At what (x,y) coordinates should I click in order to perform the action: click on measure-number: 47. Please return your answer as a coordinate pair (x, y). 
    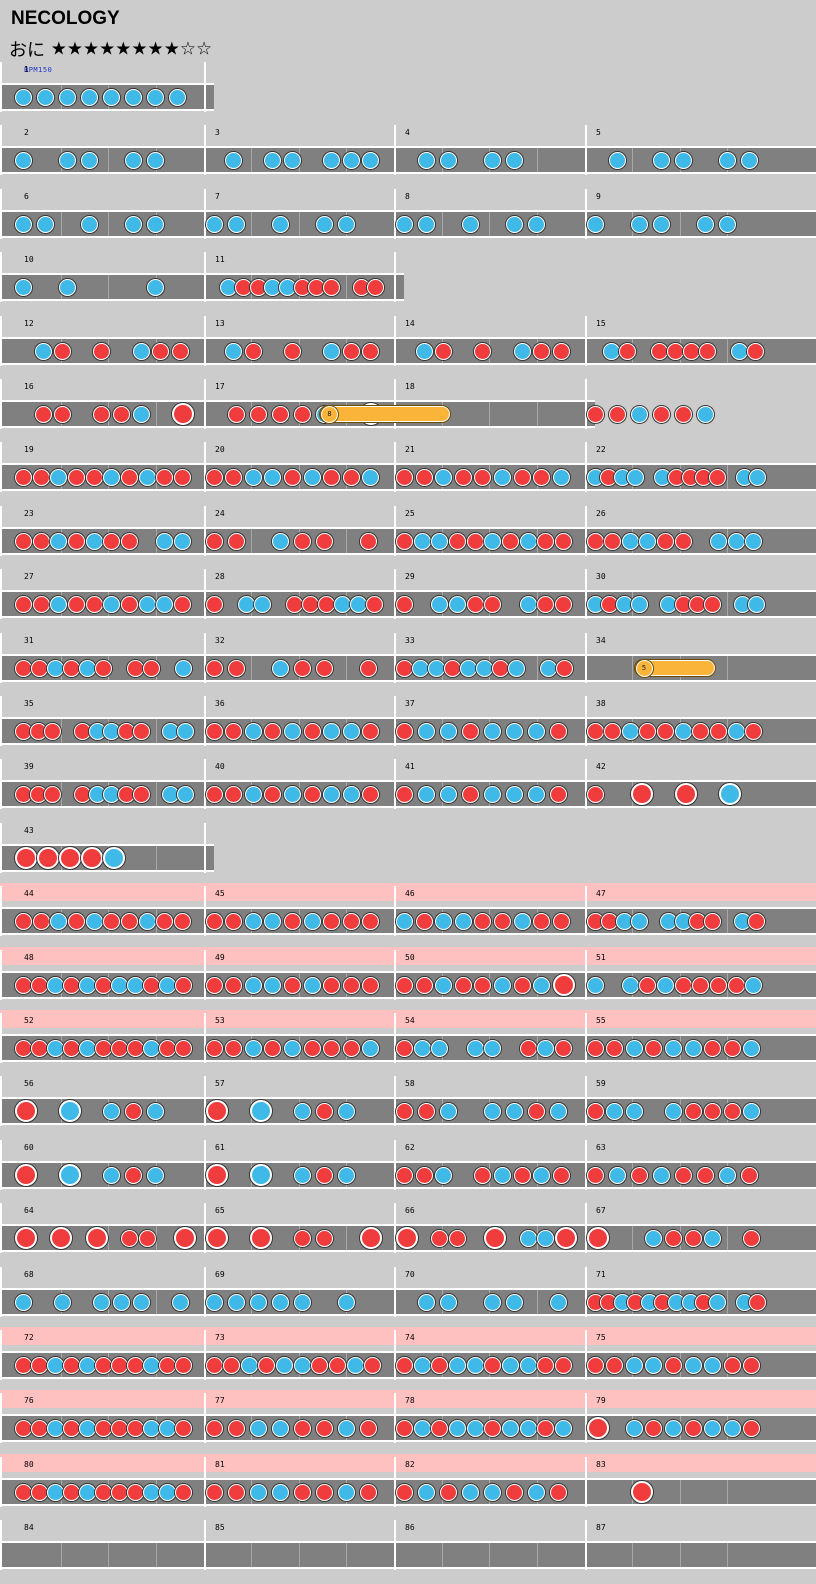
    Looking at the image, I should click on (601, 893).